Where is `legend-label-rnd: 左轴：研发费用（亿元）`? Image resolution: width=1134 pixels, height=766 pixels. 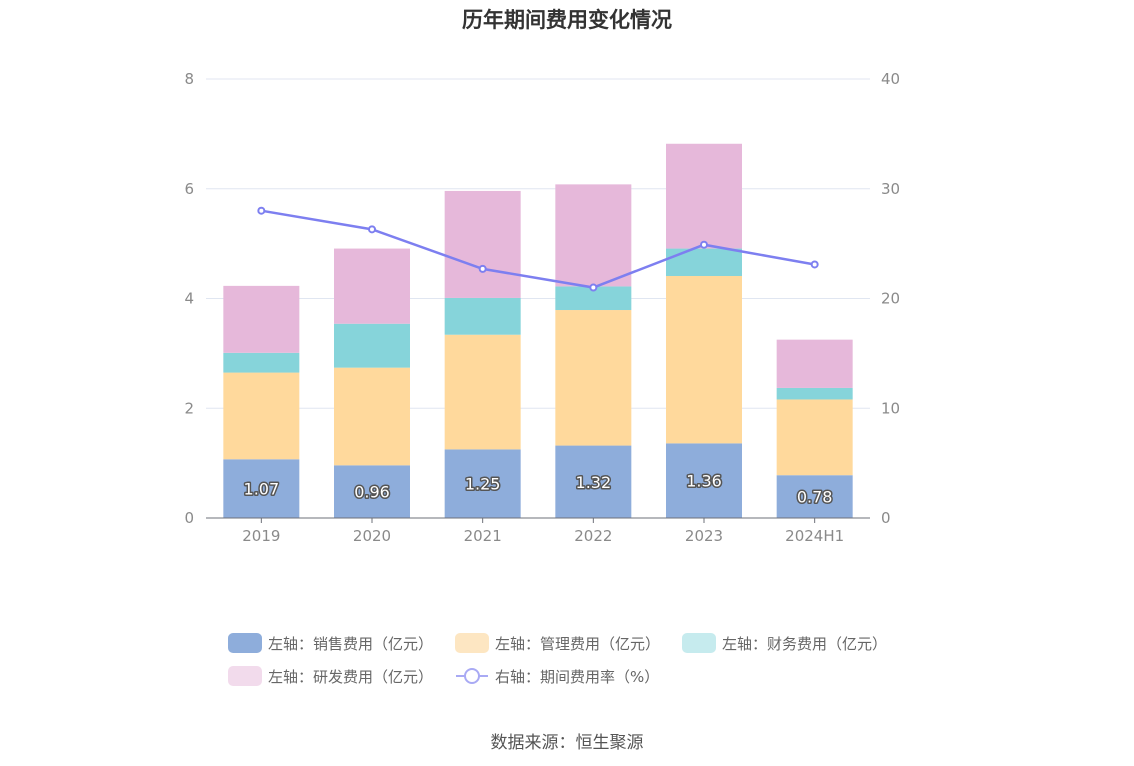
legend-label-rnd: 左轴：研发费用（亿元） is located at coordinates (351, 676).